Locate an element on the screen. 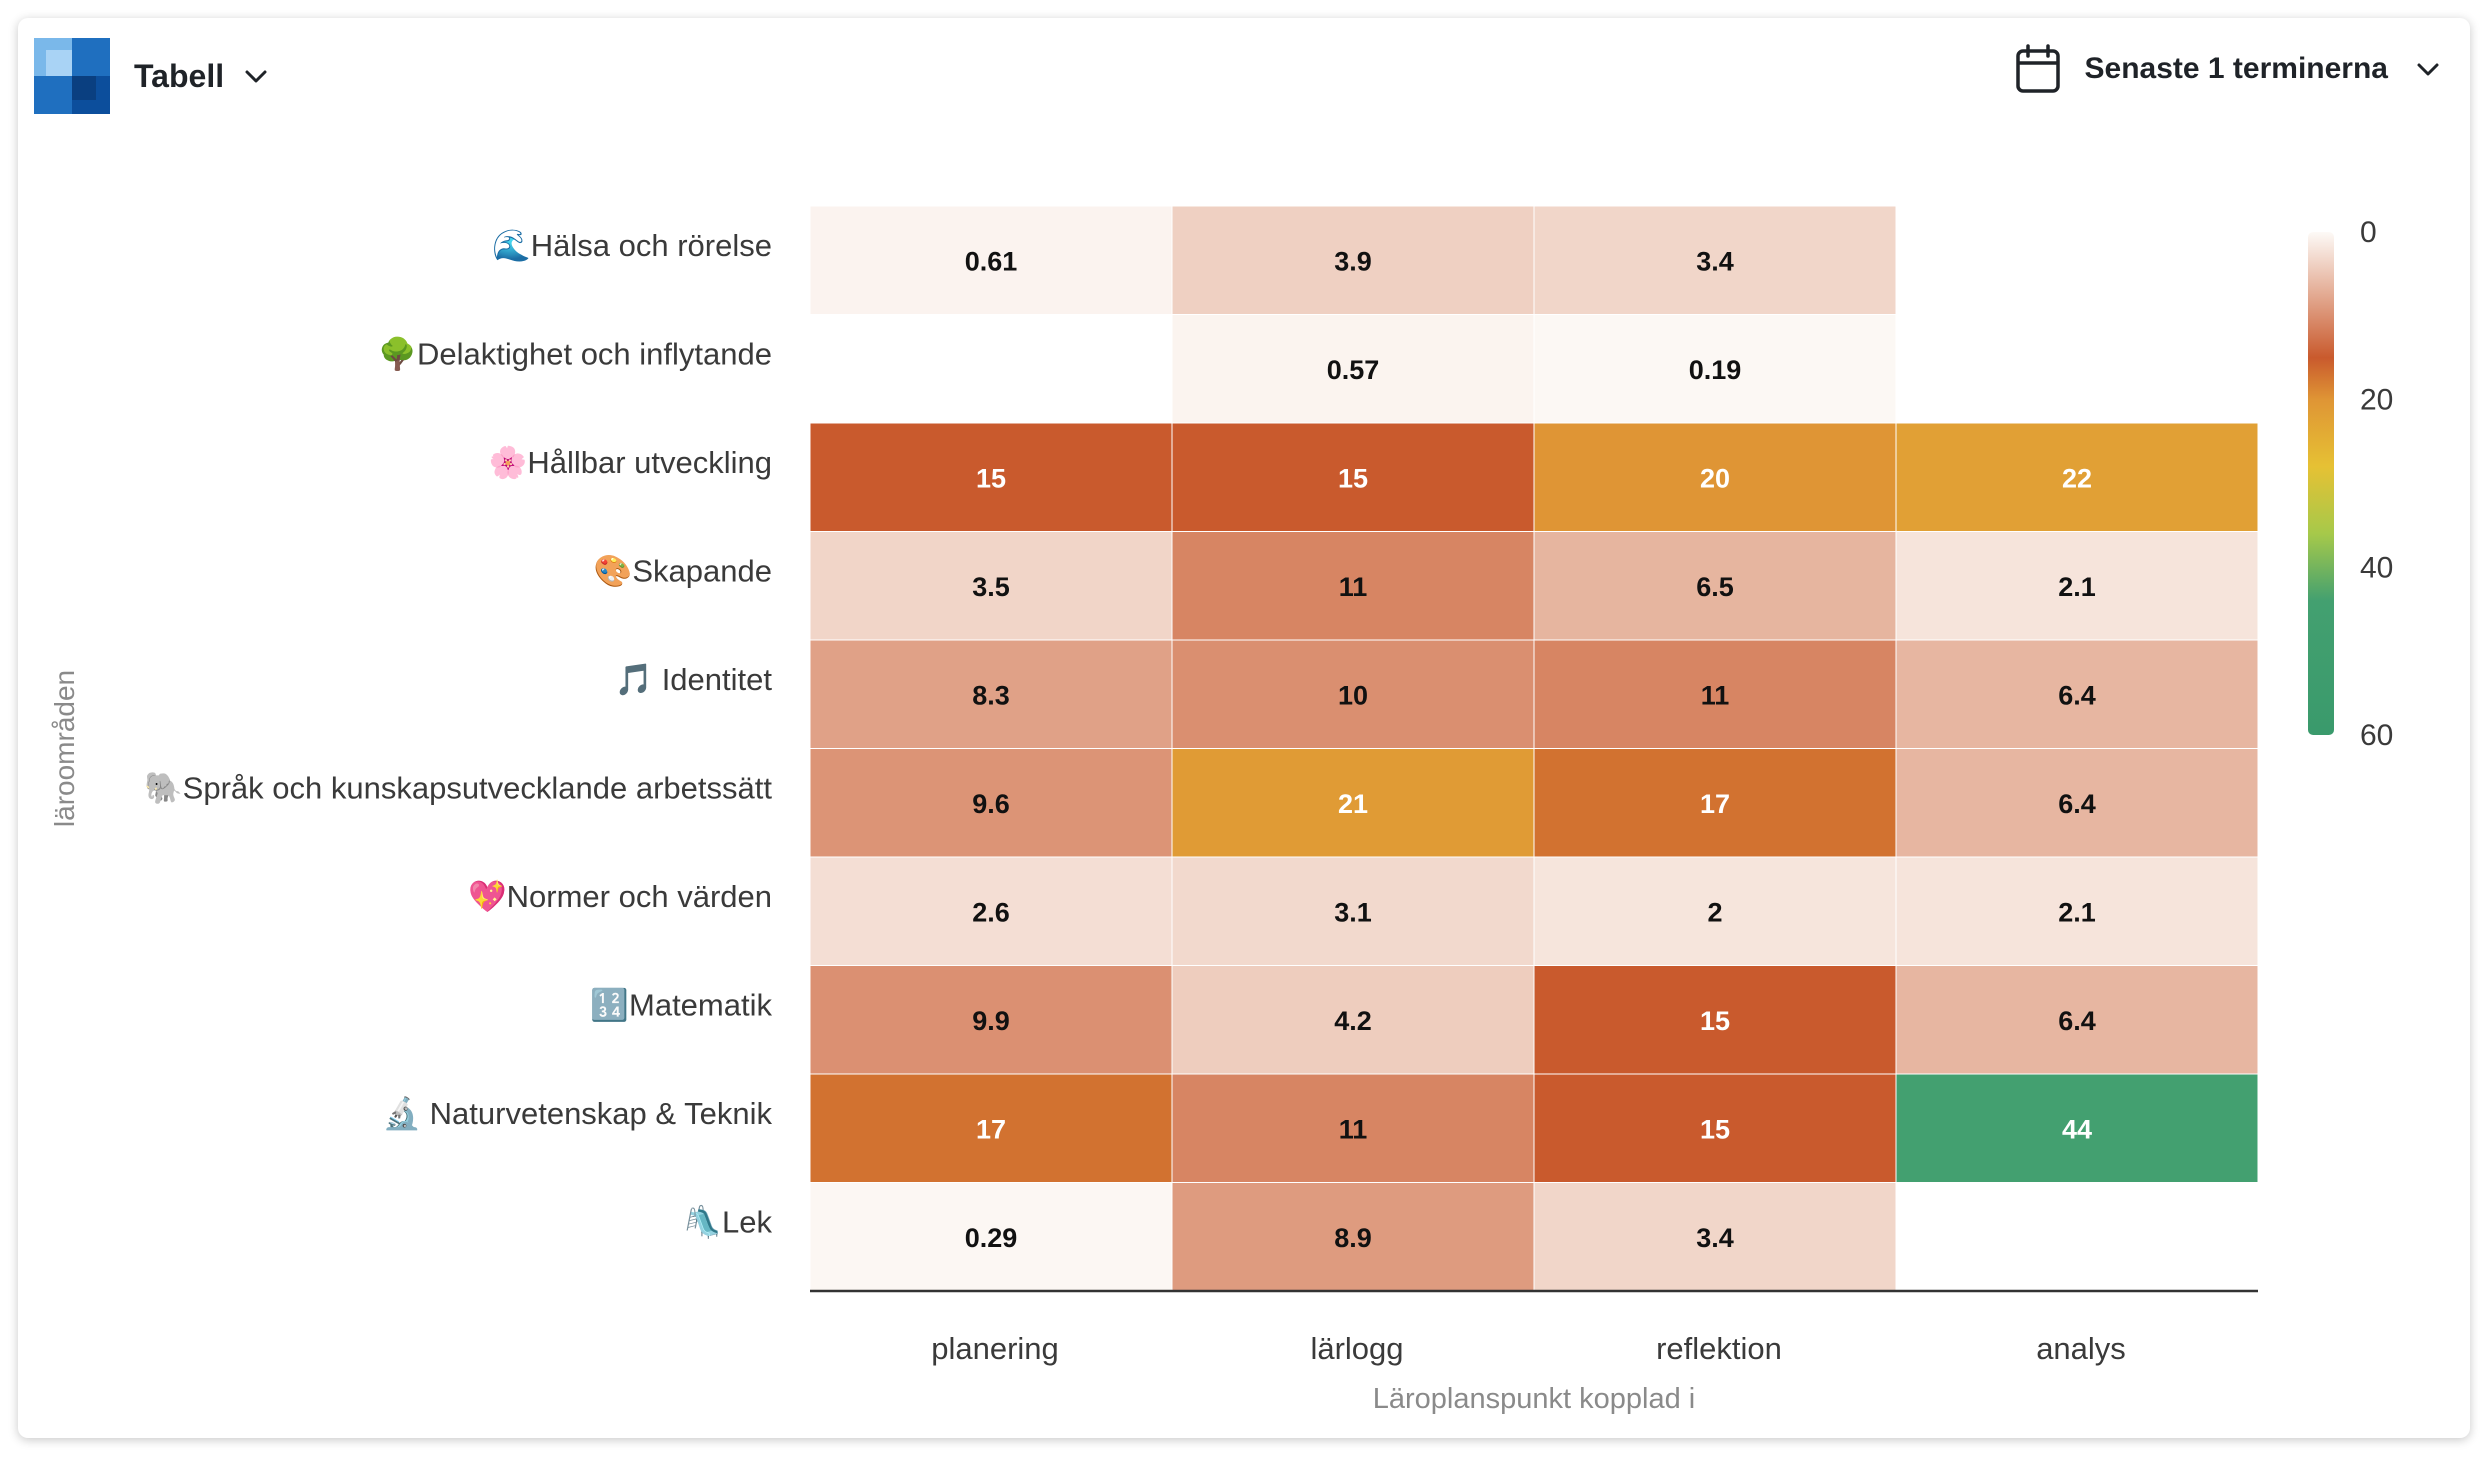 This screenshot has height=1473, width=2490. cell-value-label: 3.5 is located at coordinates (991, 587).